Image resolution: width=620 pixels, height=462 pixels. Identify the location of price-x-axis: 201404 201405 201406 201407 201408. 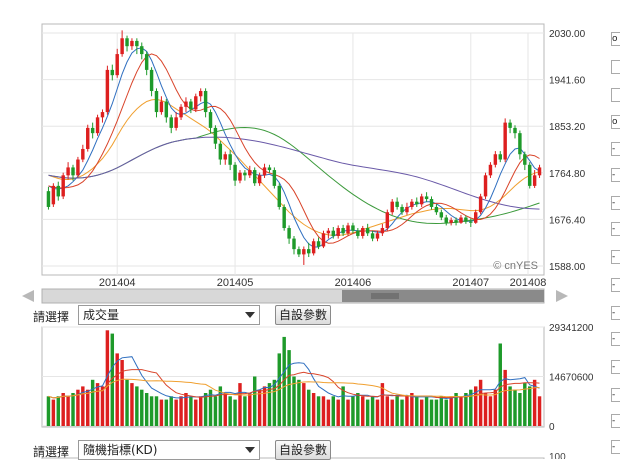
(323, 283).